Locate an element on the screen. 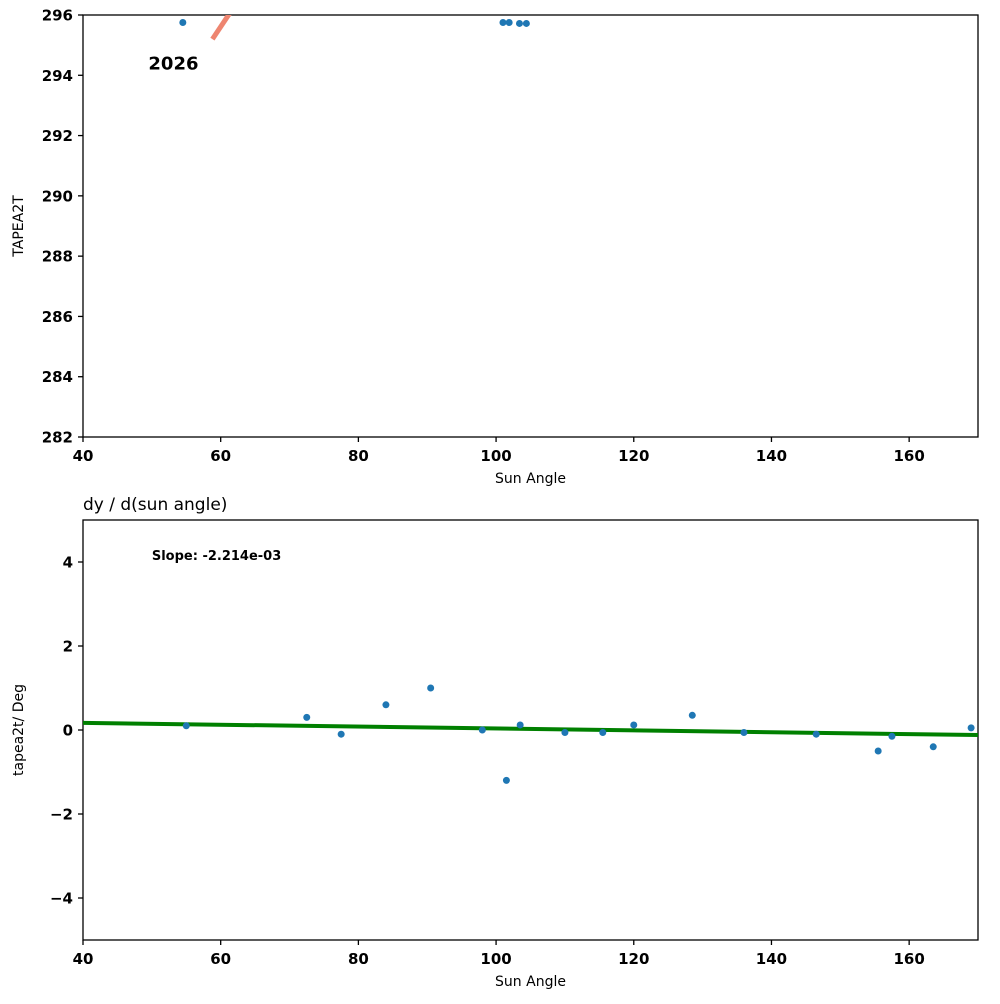  annotation: 2026 is located at coordinates (173, 63).